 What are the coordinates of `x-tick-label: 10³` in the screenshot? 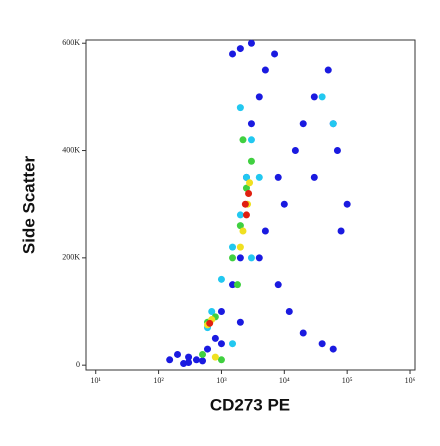 It's located at (221, 380).